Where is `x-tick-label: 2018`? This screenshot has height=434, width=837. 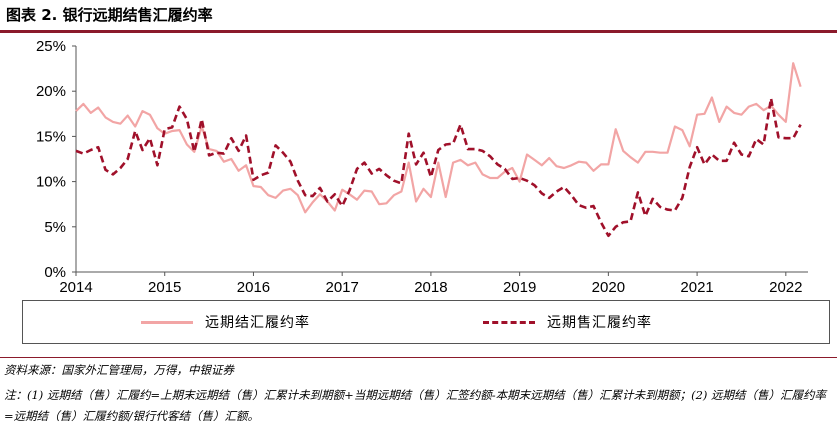 x-tick-label: 2018 is located at coordinates (430, 286).